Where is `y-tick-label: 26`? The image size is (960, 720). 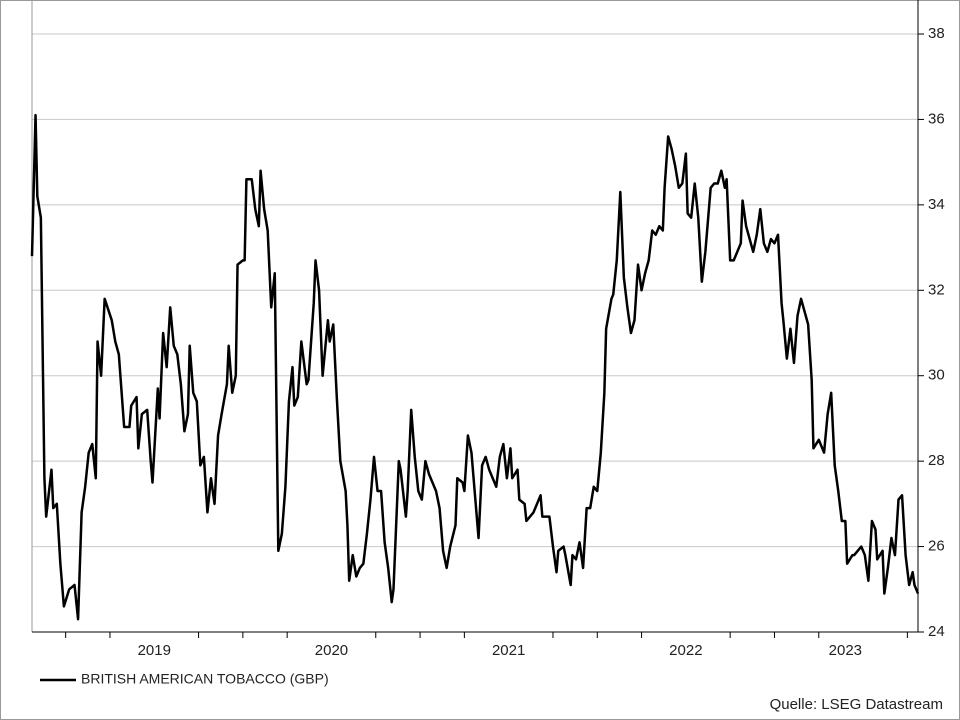
y-tick-label: 26 is located at coordinates (936, 546).